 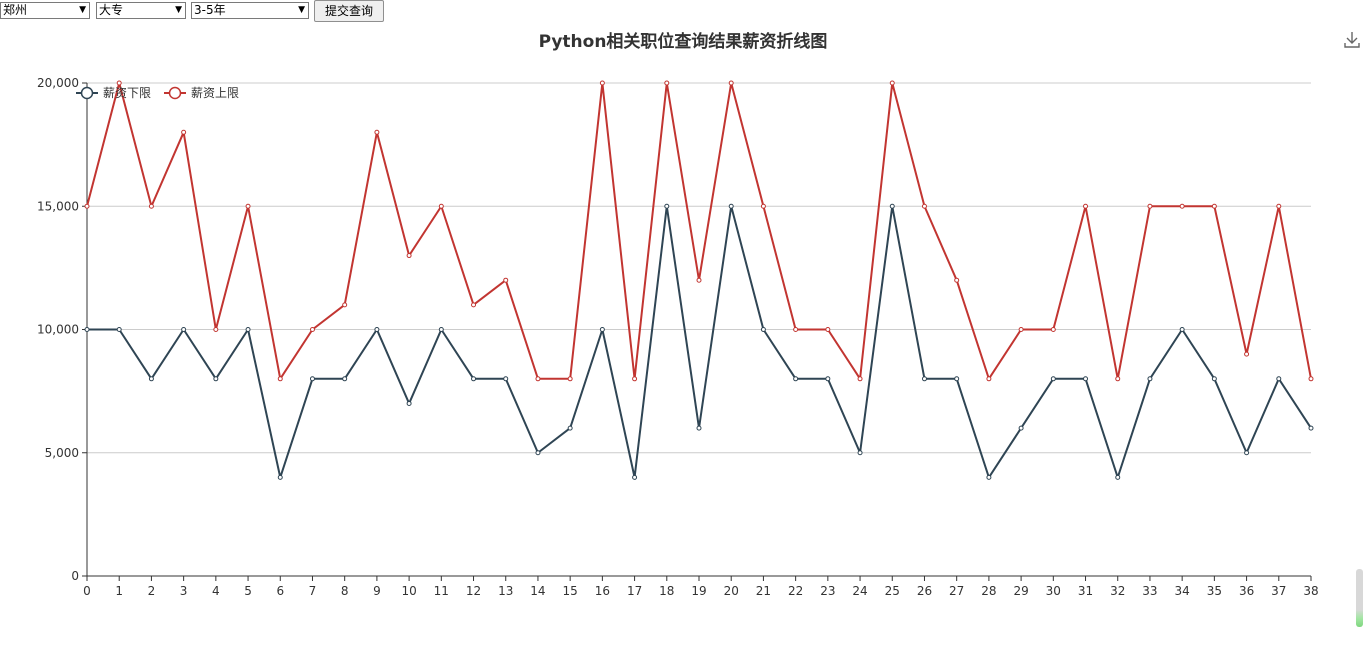 What do you see at coordinates (157, 93) in the screenshot?
I see `legend: 薪资下限 薪资上限` at bounding box center [157, 93].